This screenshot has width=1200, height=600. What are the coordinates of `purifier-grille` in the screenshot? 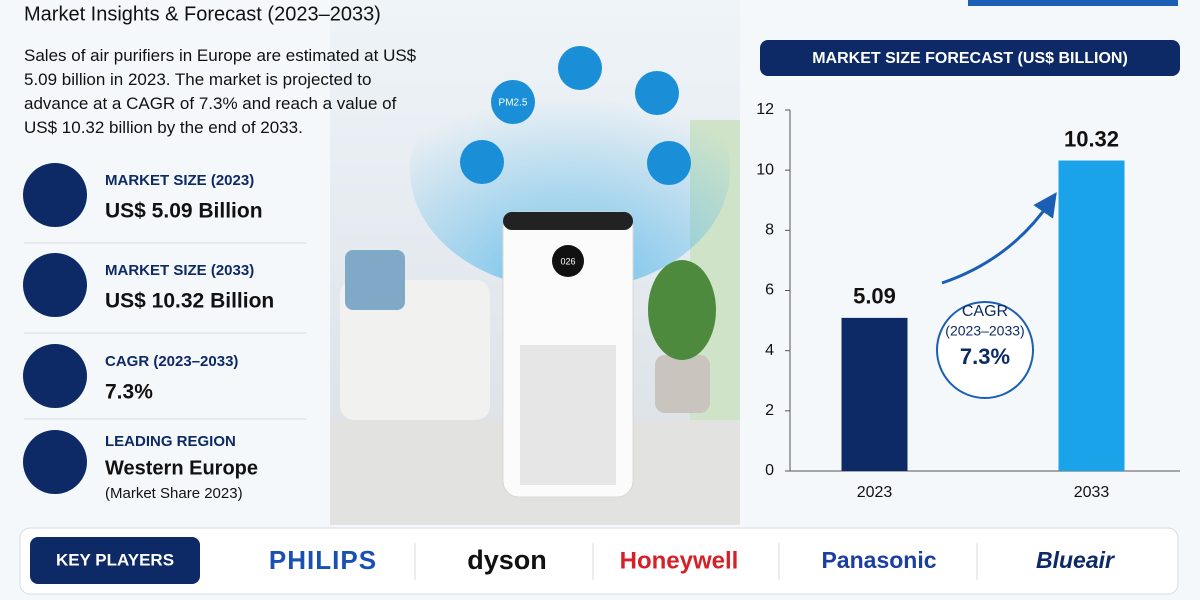 It's located at (568, 415).